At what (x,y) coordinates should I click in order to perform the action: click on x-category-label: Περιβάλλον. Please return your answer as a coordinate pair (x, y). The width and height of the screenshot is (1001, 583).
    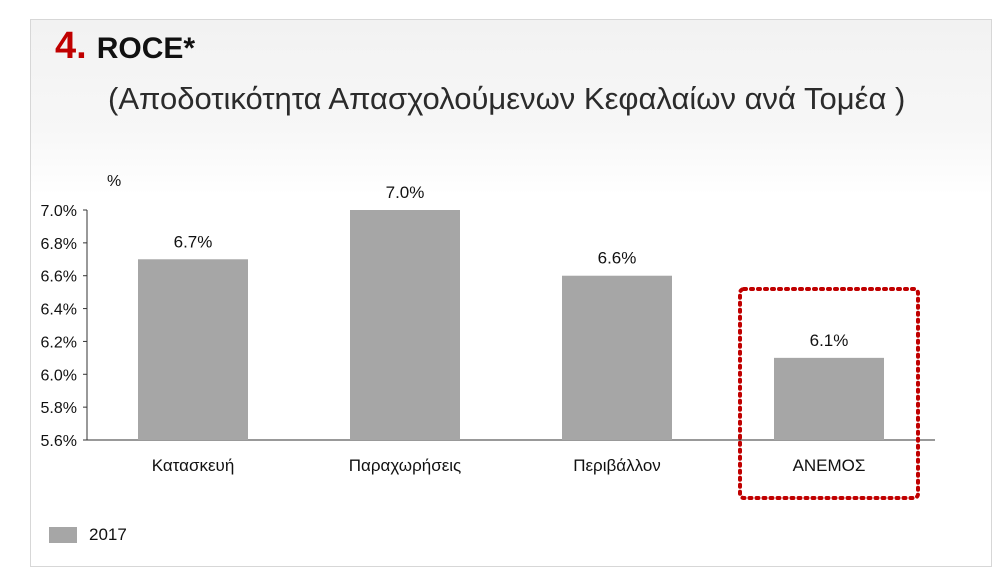
    Looking at the image, I should click on (617, 465).